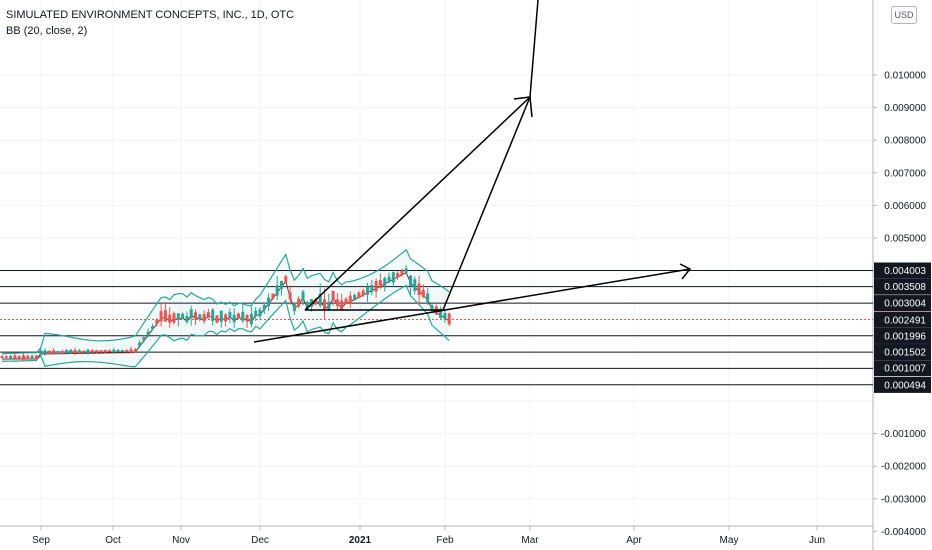 The width and height of the screenshot is (932, 550). Describe the element at coordinates (903, 467) in the screenshot. I see `y-tick-label: -0.002000` at that location.